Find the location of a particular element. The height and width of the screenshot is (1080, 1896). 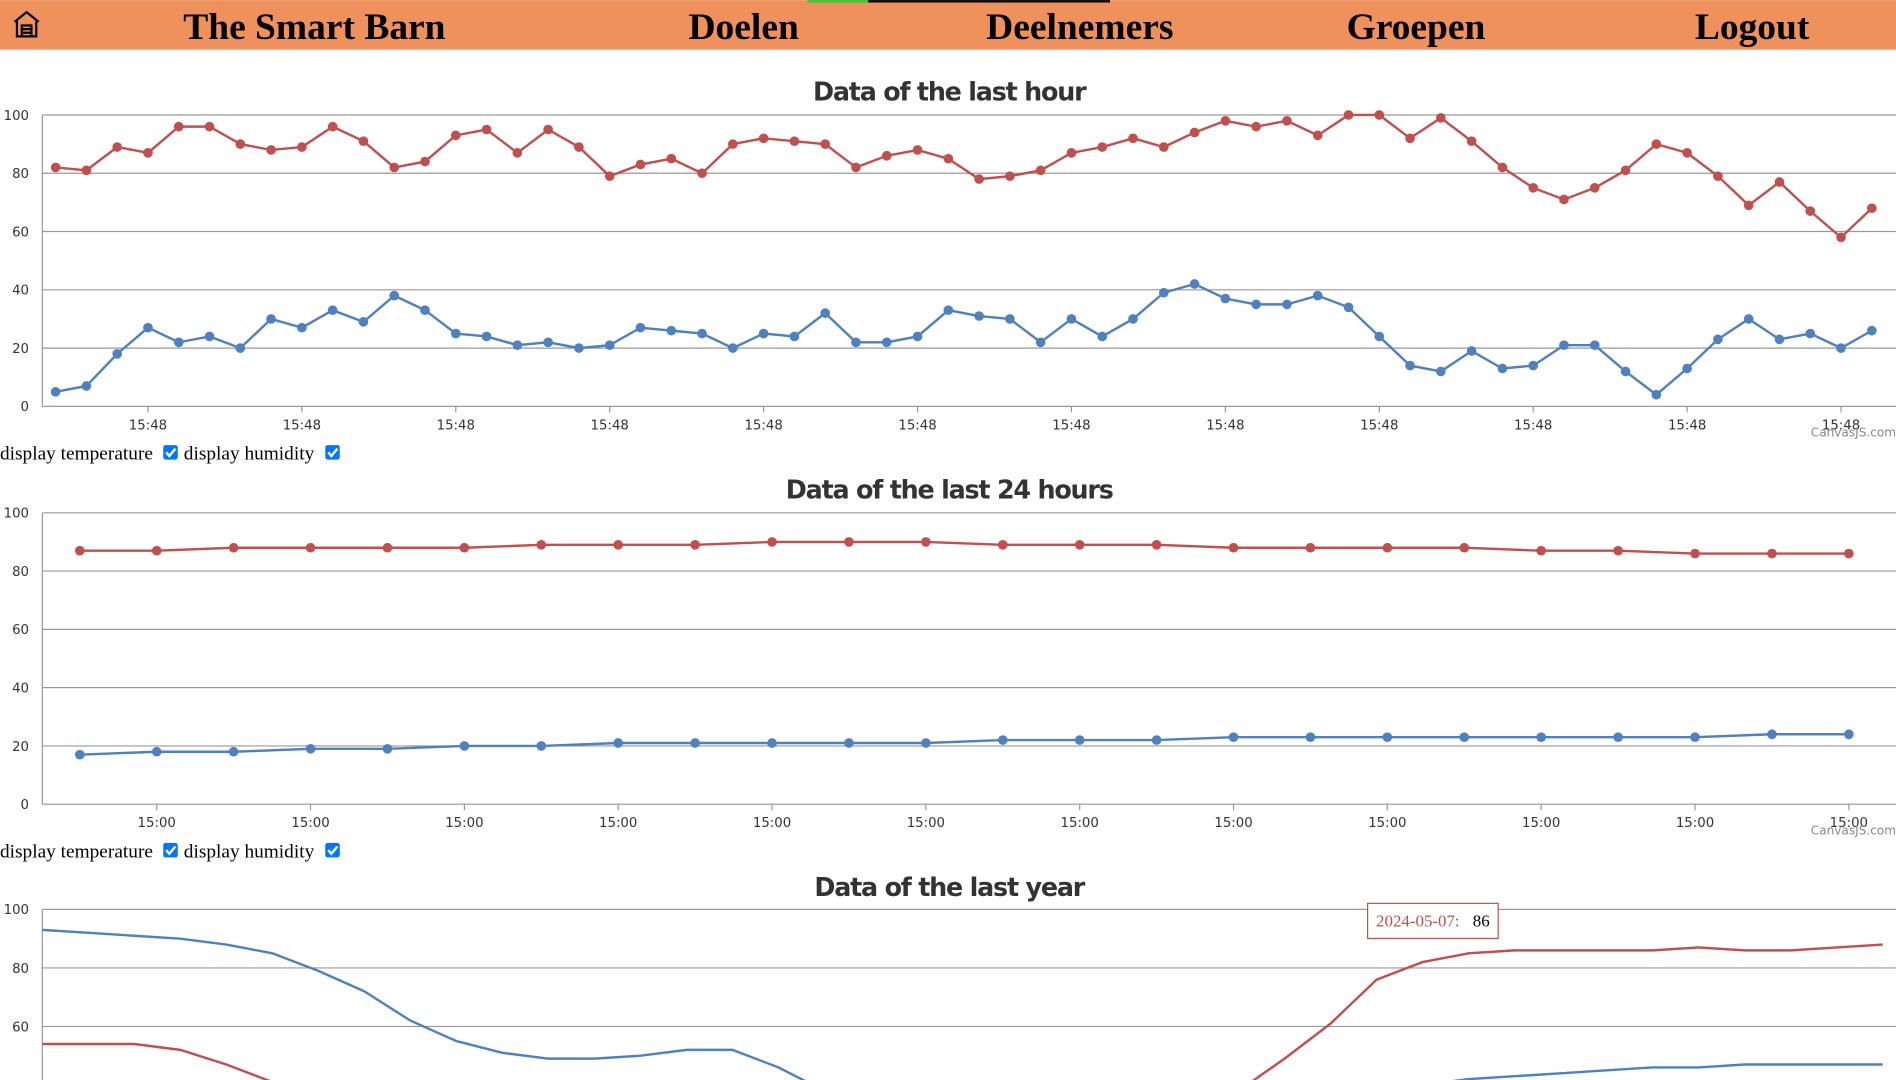

nav-link: Doelen is located at coordinates (743, 27).